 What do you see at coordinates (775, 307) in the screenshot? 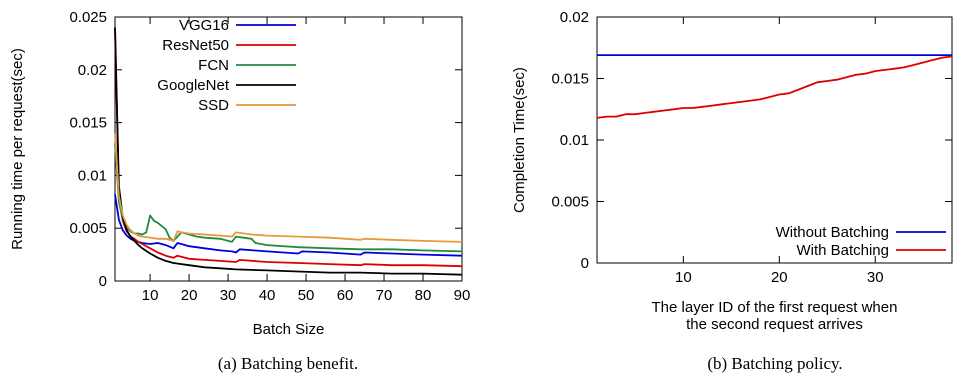
I see `x-axis-label: The layer ID of the first request when` at bounding box center [775, 307].